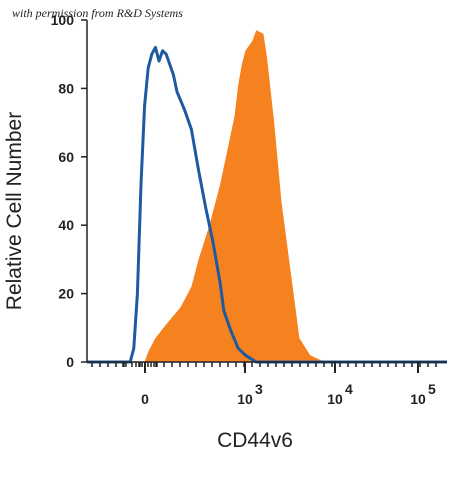  Describe the element at coordinates (70, 362) in the screenshot. I see `y-tick-label: 0` at that location.